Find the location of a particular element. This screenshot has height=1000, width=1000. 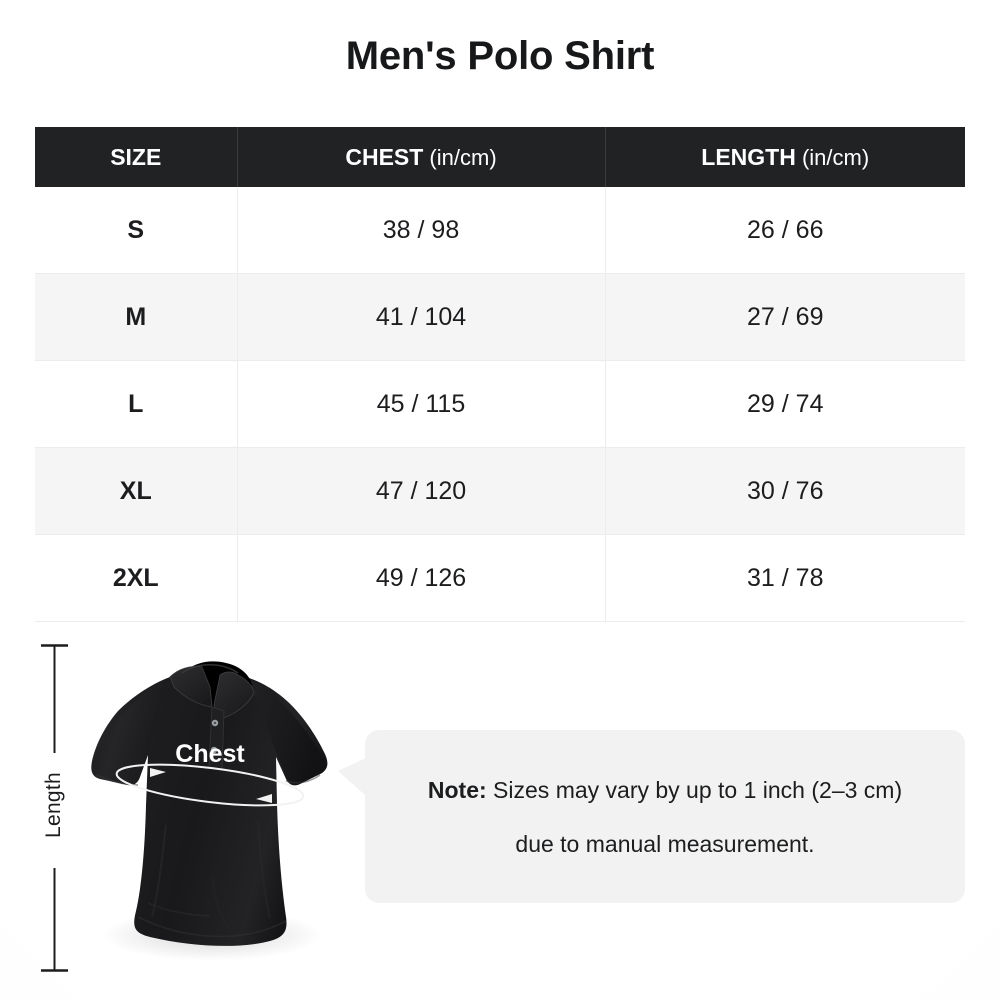

table-row: M 41 / 104 27 / 69 is located at coordinates (500, 317).